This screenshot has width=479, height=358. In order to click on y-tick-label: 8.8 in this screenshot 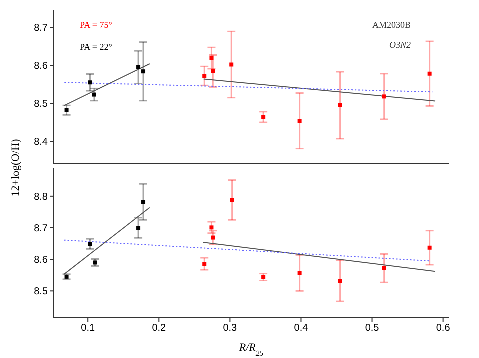, I will do `click(41, 197)`.